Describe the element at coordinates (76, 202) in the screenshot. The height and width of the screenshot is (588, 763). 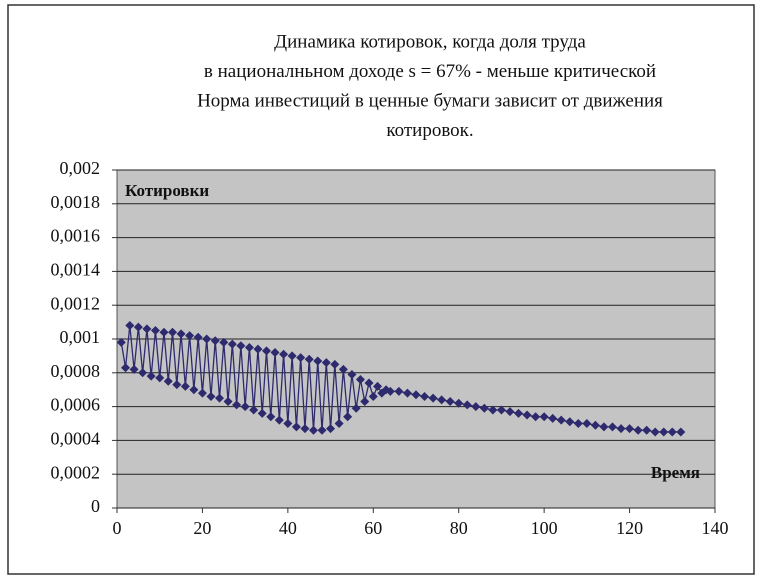
I see `y-tick-label: 0,0018` at that location.